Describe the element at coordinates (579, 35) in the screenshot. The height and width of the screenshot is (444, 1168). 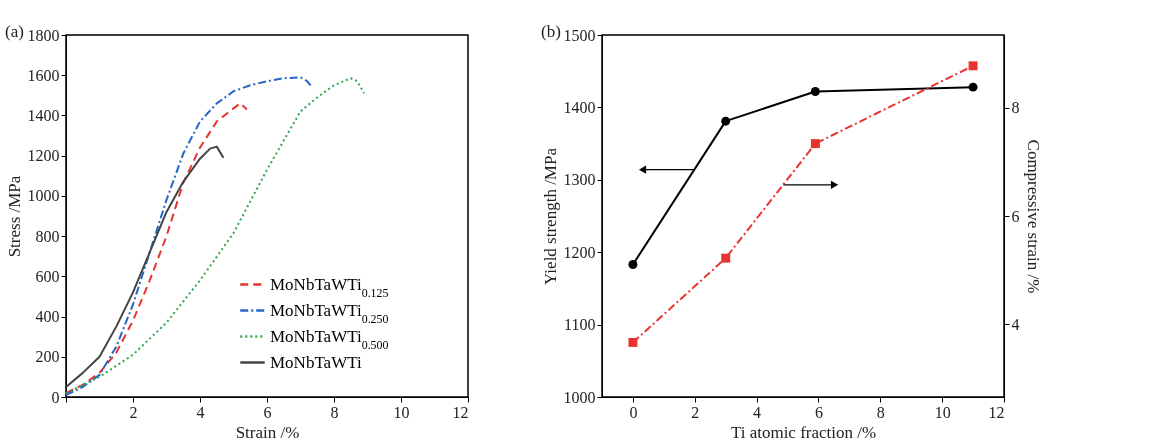
I see `y-tick-label: 1500` at that location.